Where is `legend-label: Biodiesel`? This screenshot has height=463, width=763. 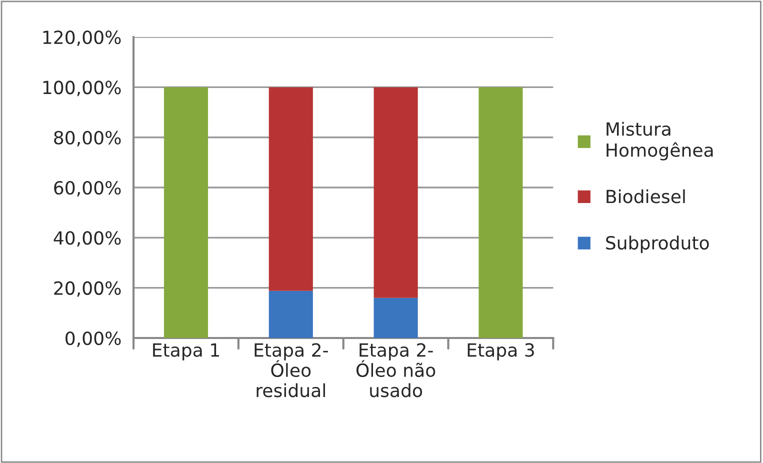 legend-label: Biodiesel is located at coordinates (645, 196).